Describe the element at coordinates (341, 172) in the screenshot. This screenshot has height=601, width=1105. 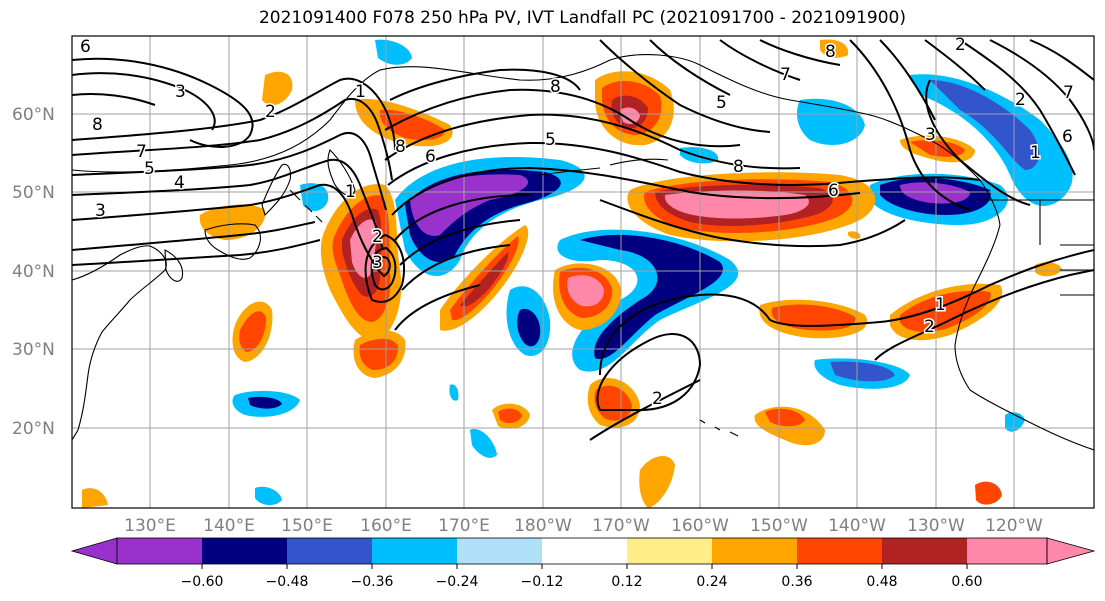
I see `kamchatka-coastline` at that location.